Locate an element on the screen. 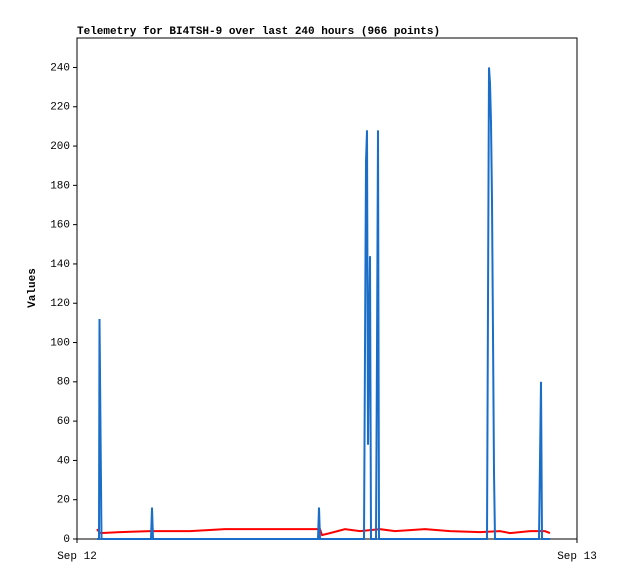 The height and width of the screenshot is (584, 618). y-tick-label: 80 is located at coordinates (63, 383).